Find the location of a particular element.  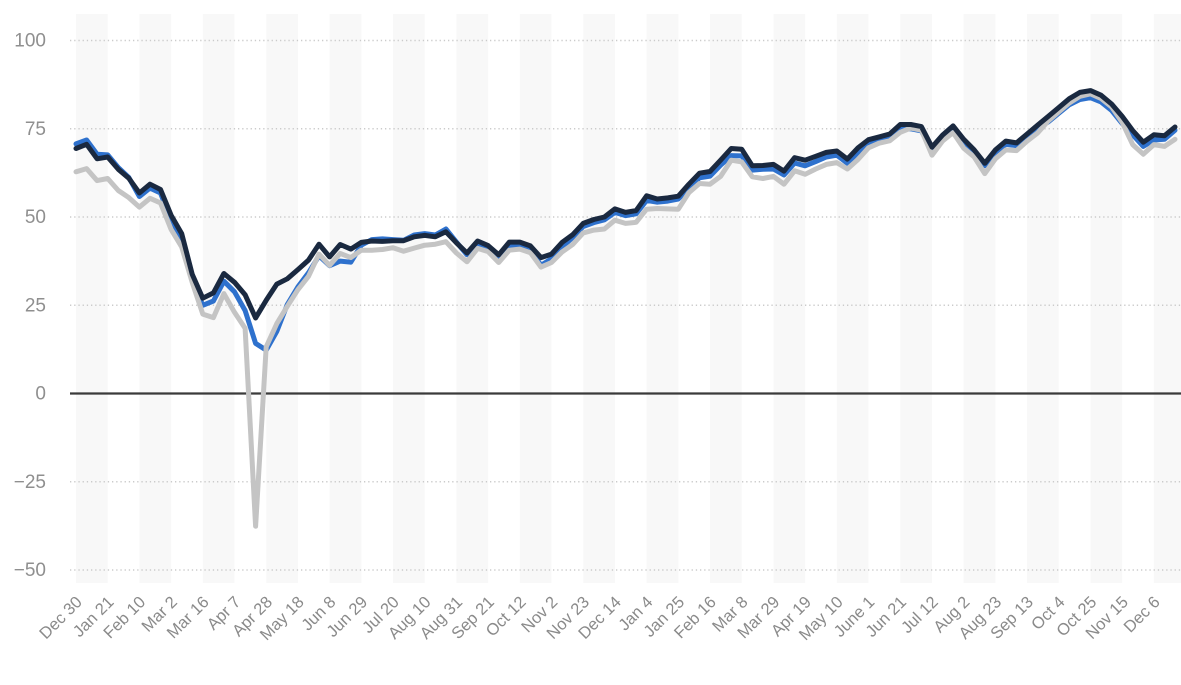

y-axis-label: −50 is located at coordinates (30, 570).